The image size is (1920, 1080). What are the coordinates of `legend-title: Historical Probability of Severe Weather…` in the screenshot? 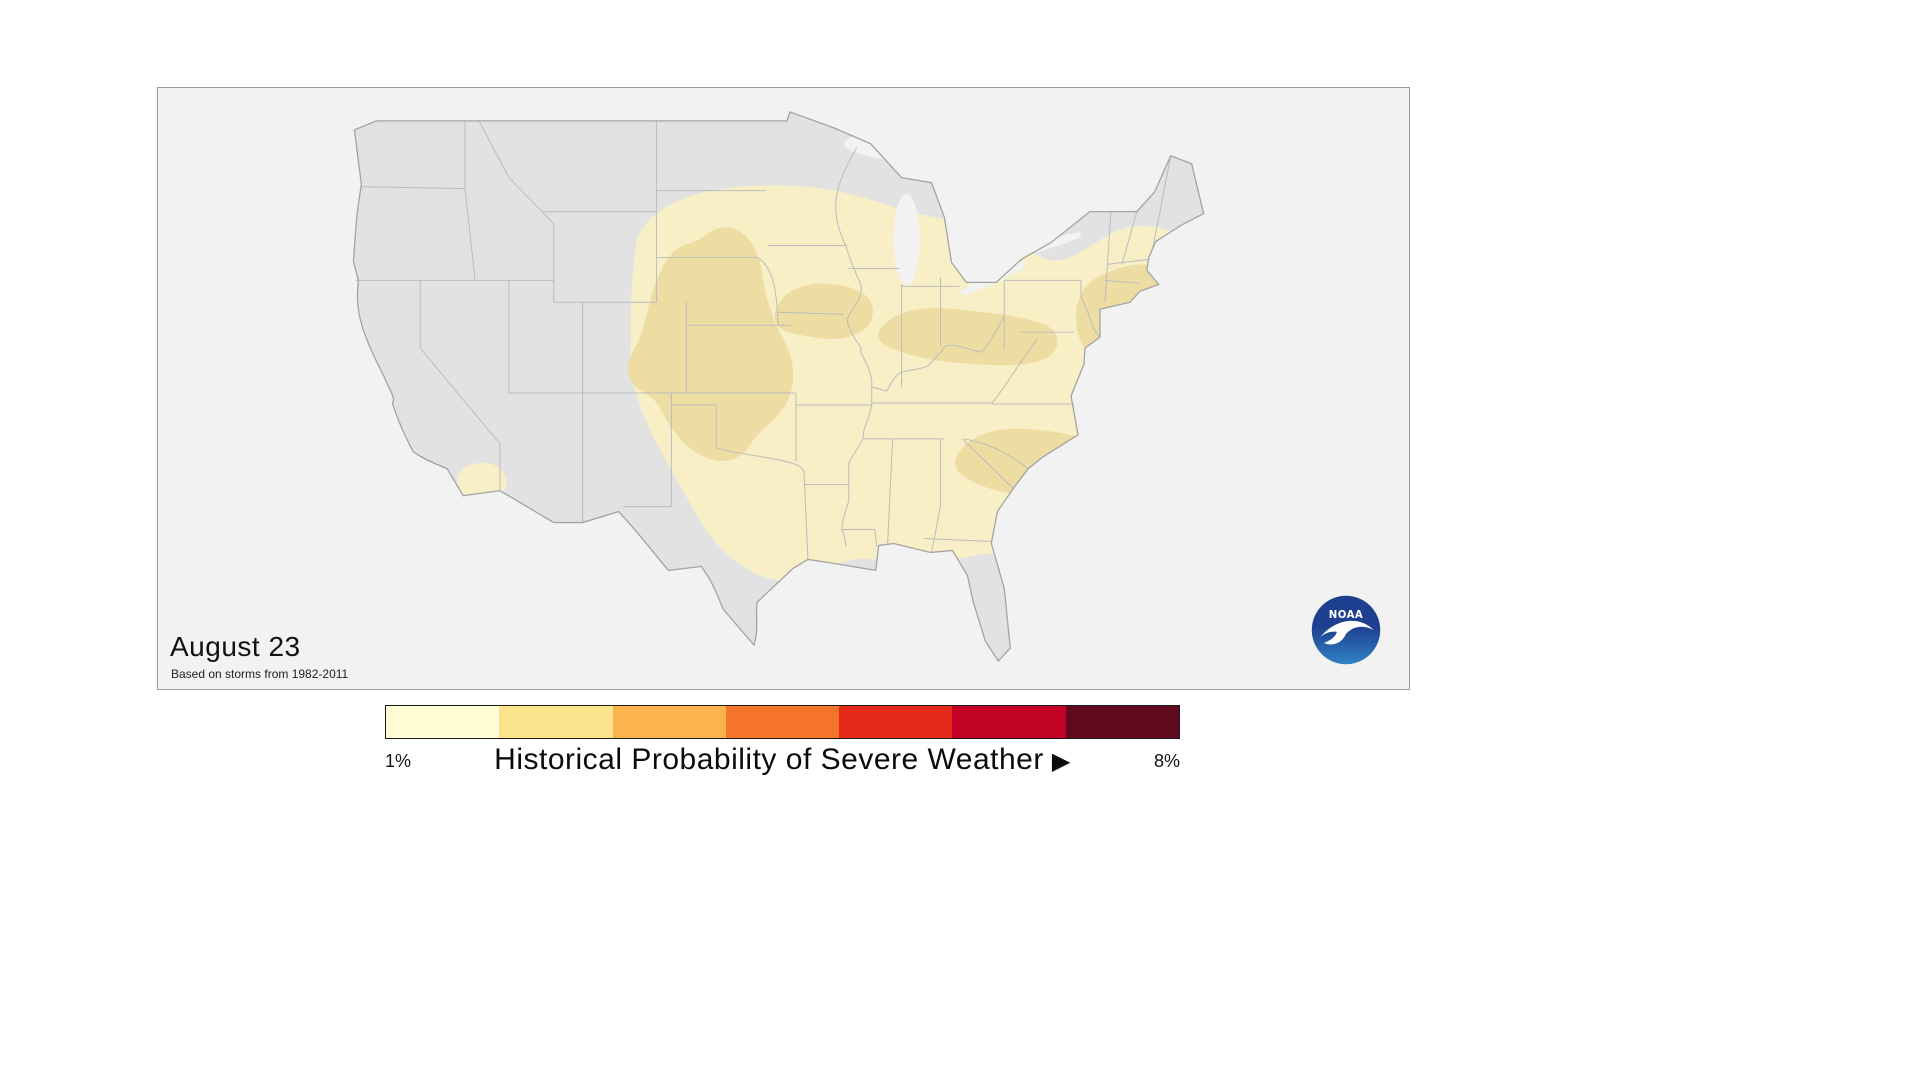 It's located at (782, 760).